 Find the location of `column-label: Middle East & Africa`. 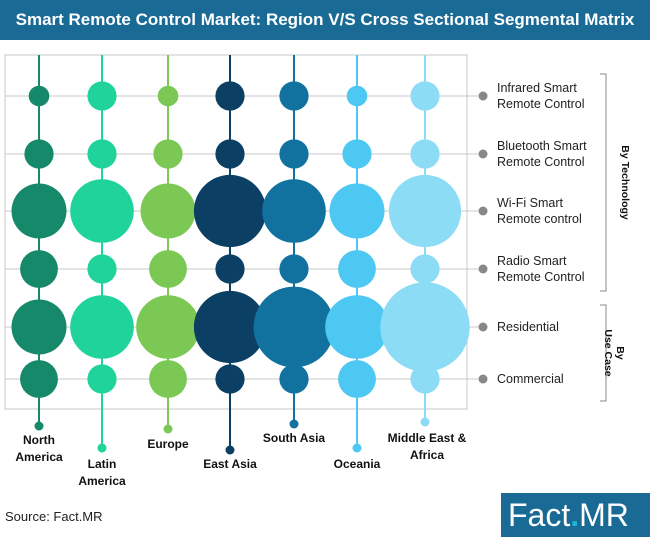

column-label: Middle East & Africa is located at coordinates (427, 446).